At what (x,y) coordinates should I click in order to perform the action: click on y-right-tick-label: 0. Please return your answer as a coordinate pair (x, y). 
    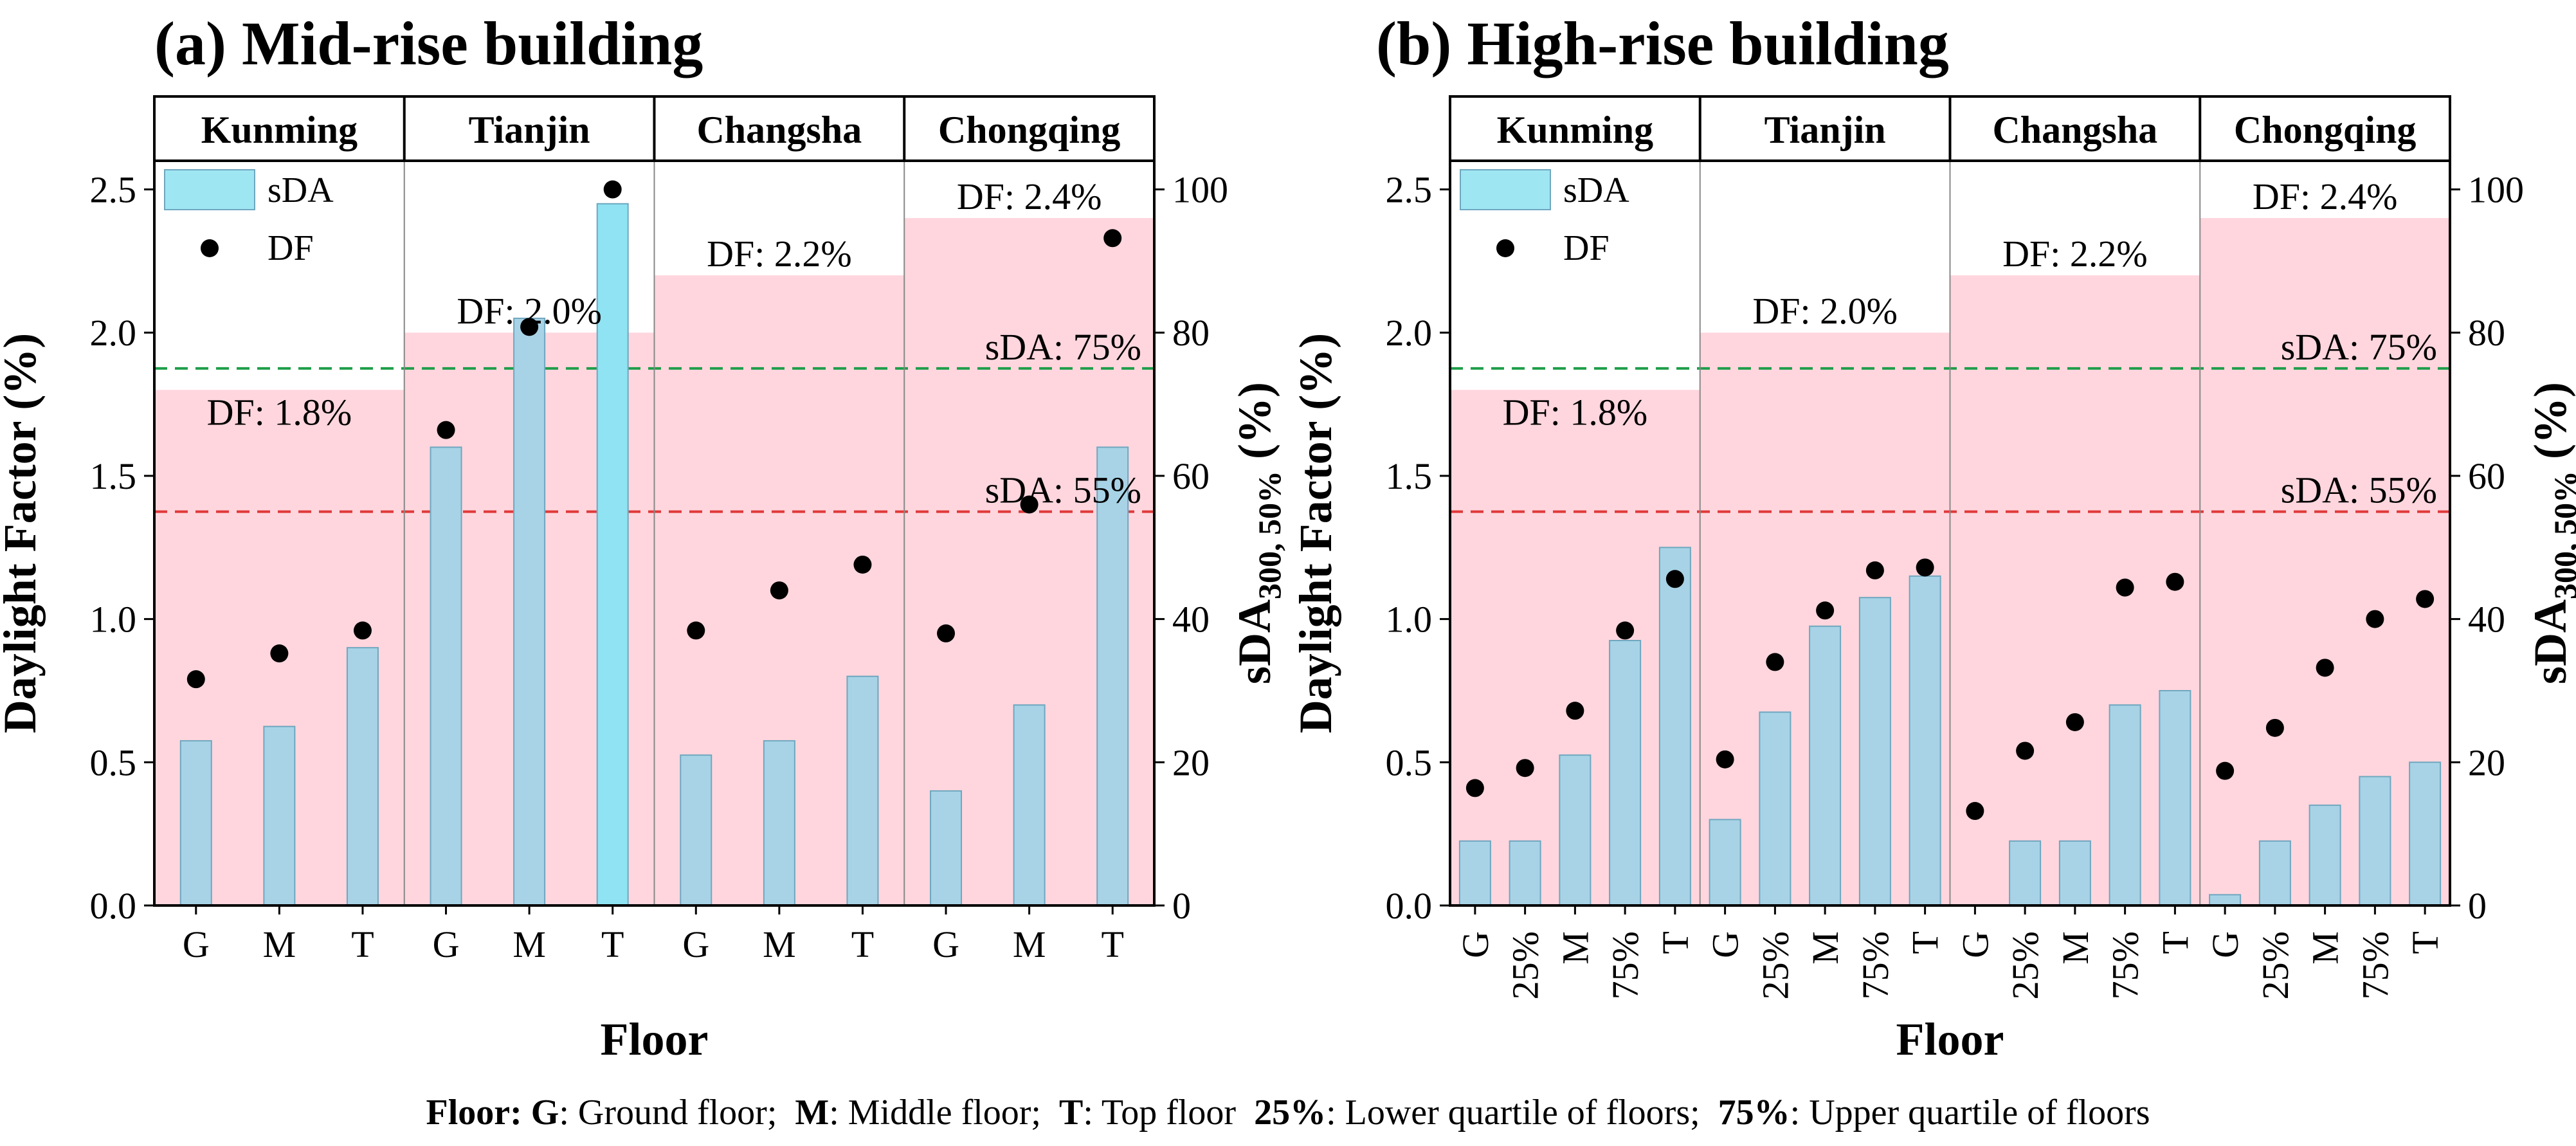
    Looking at the image, I should click on (2477, 906).